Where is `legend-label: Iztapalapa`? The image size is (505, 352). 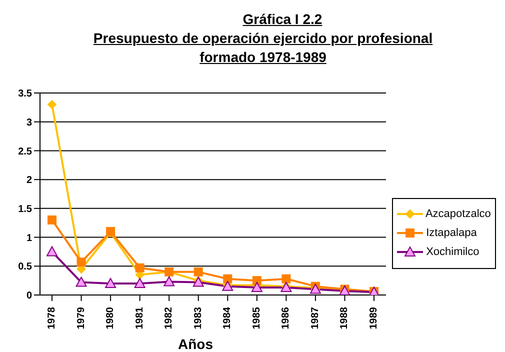 legend-label: Iztapalapa is located at coordinates (451, 233).